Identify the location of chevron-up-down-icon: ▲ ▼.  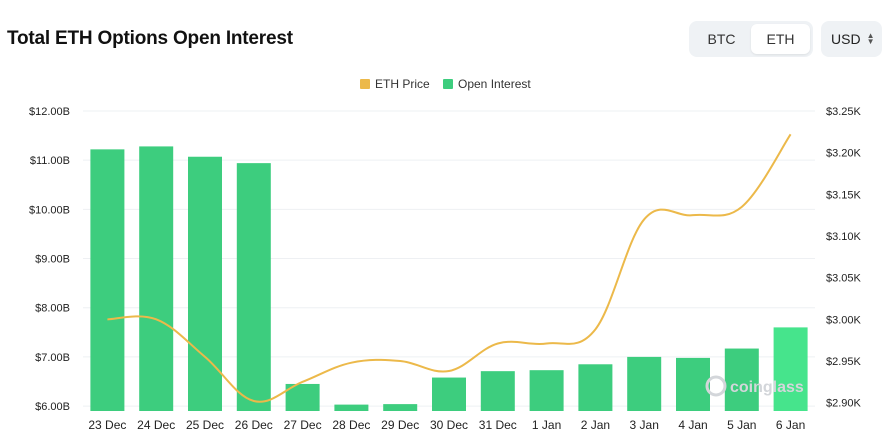
(870, 38).